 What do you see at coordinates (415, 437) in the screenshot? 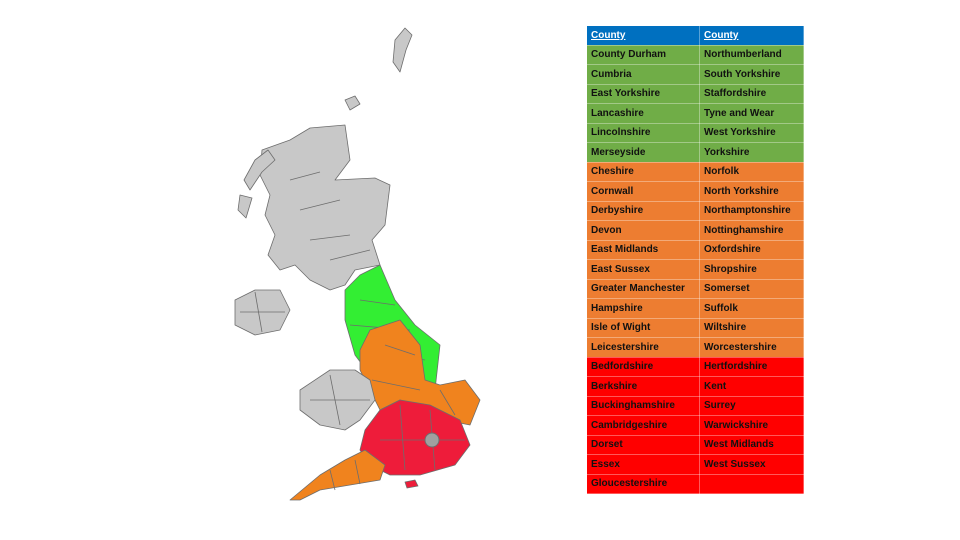
I see `south-east` at bounding box center [415, 437].